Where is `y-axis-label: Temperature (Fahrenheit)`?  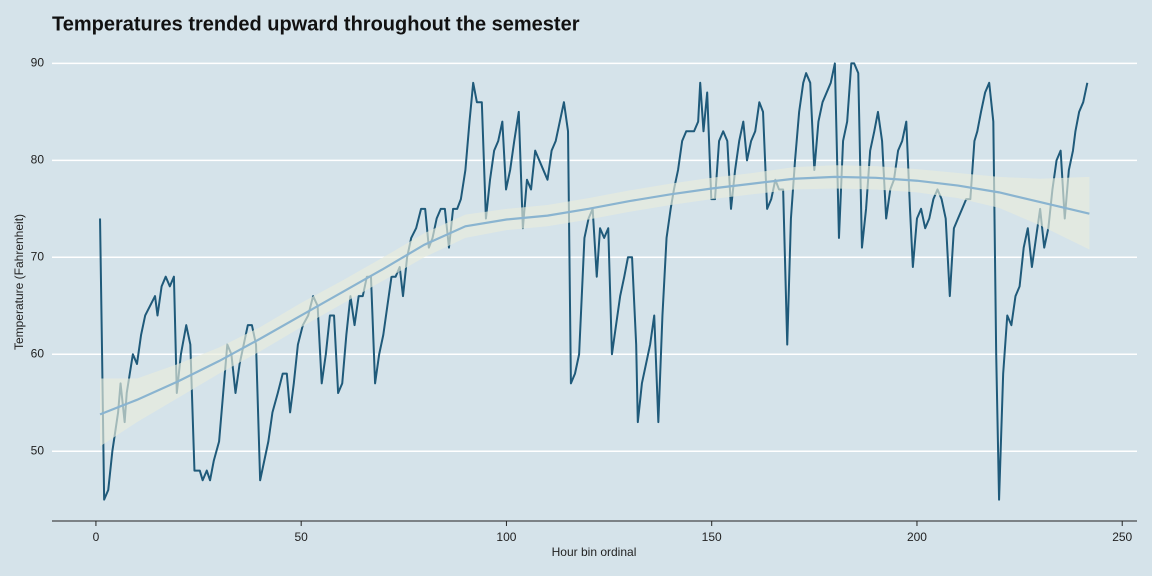 y-axis-label: Temperature (Fahrenheit) is located at coordinates (19, 282).